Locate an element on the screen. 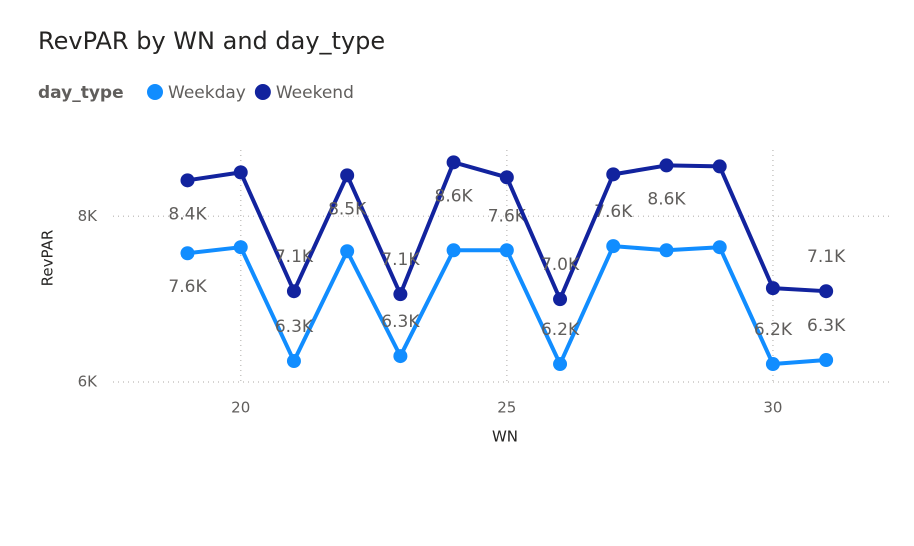  data-label: 7.0K is located at coordinates (560, 265).